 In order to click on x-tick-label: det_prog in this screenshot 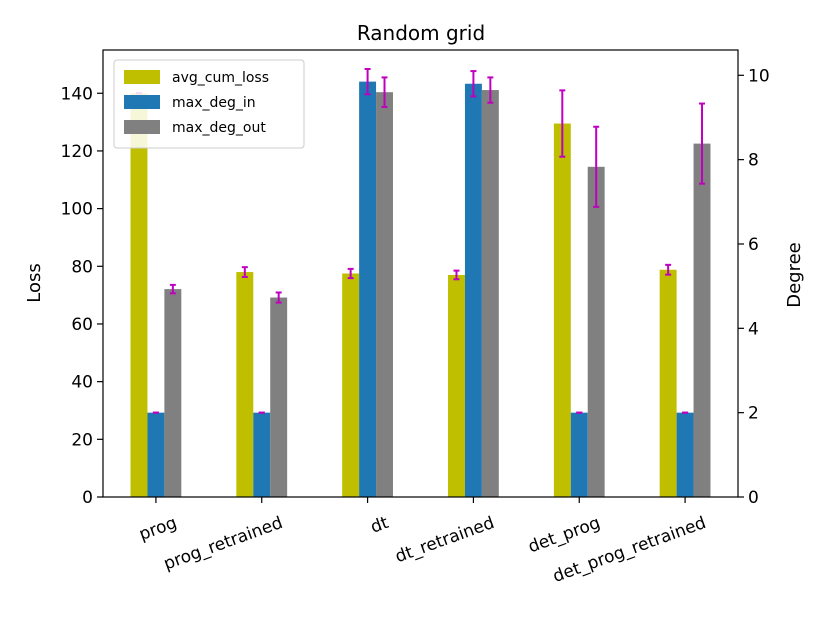, I will do `click(564, 535)`.